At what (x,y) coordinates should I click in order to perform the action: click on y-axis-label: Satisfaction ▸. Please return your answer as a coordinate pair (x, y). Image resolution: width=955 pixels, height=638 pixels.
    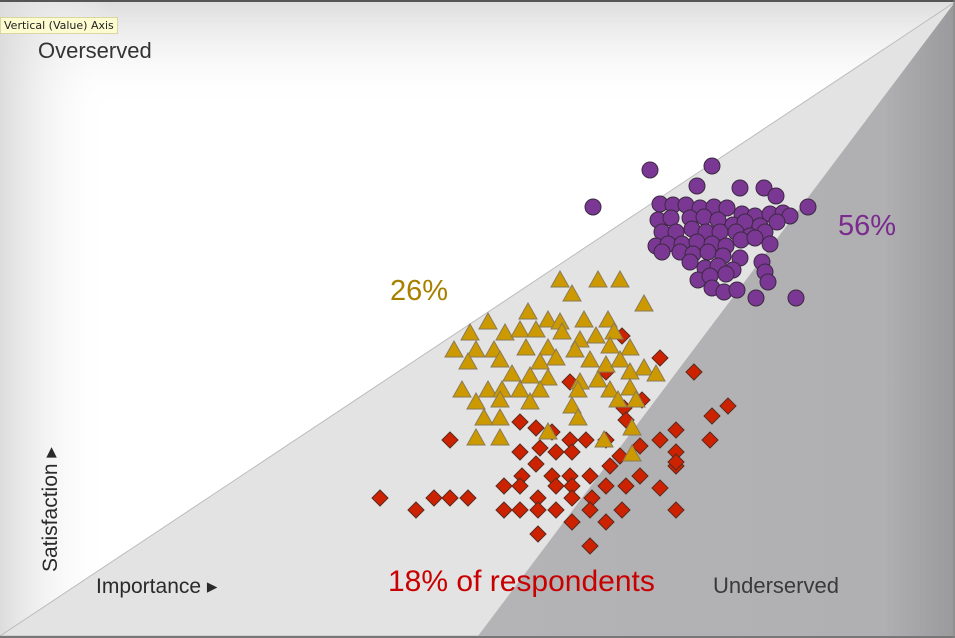
    Looking at the image, I should click on (50, 509).